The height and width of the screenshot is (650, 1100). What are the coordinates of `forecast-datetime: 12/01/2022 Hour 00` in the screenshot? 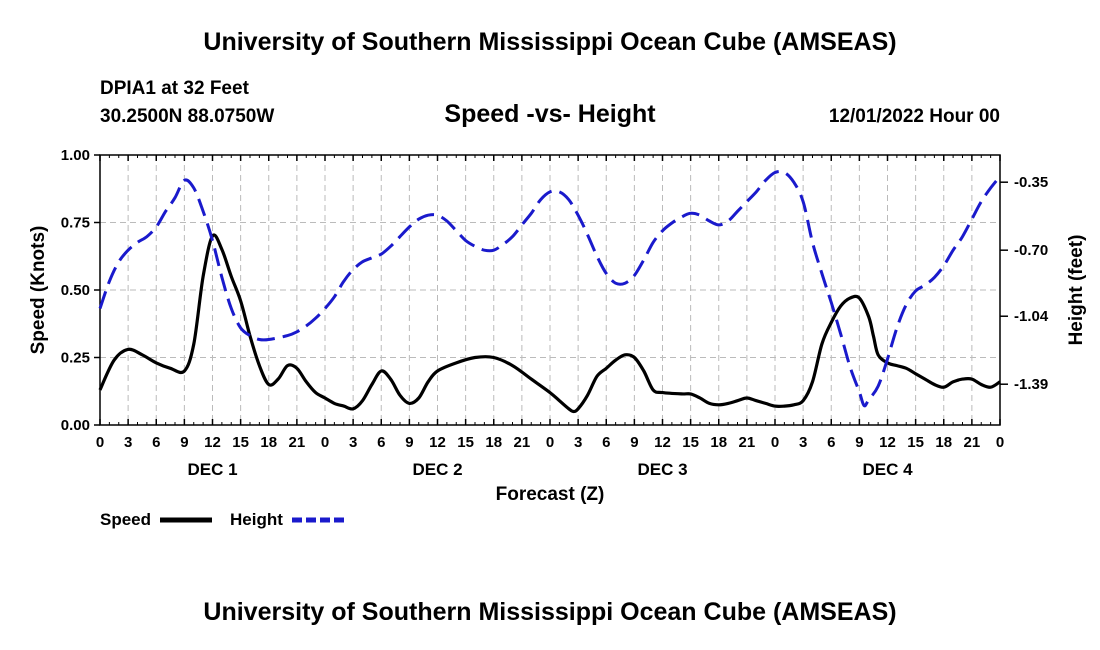 It's located at (914, 116).